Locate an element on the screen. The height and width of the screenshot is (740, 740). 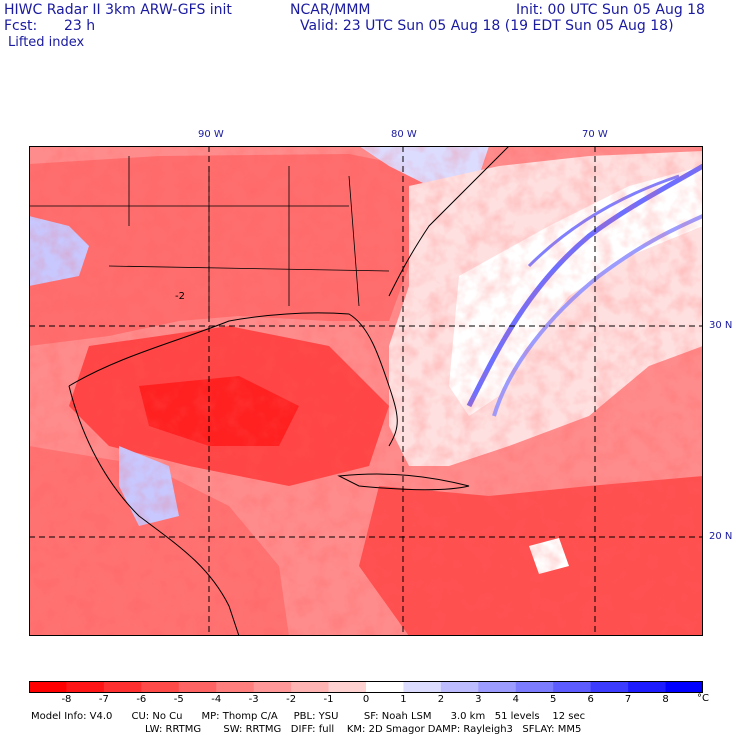
colorbar is located at coordinates (366, 687).